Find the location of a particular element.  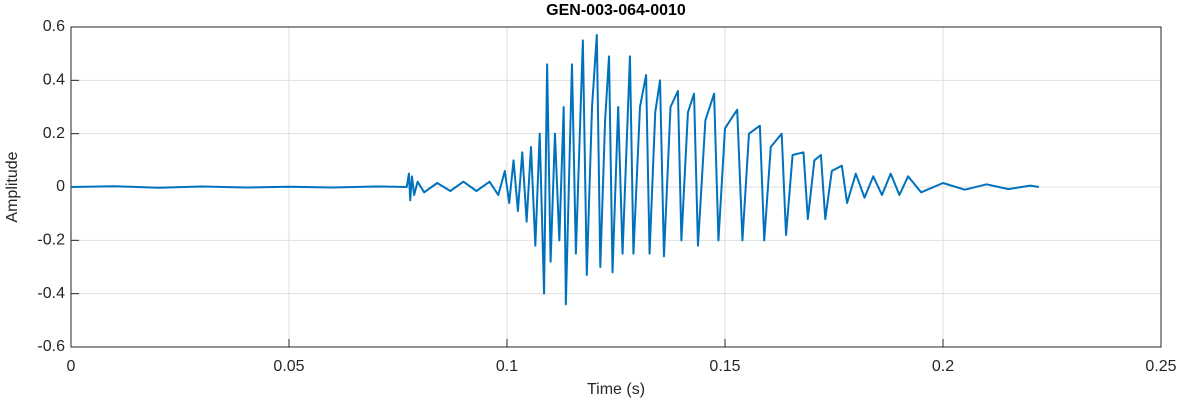

x-tick-label: 0.2 is located at coordinates (943, 366).